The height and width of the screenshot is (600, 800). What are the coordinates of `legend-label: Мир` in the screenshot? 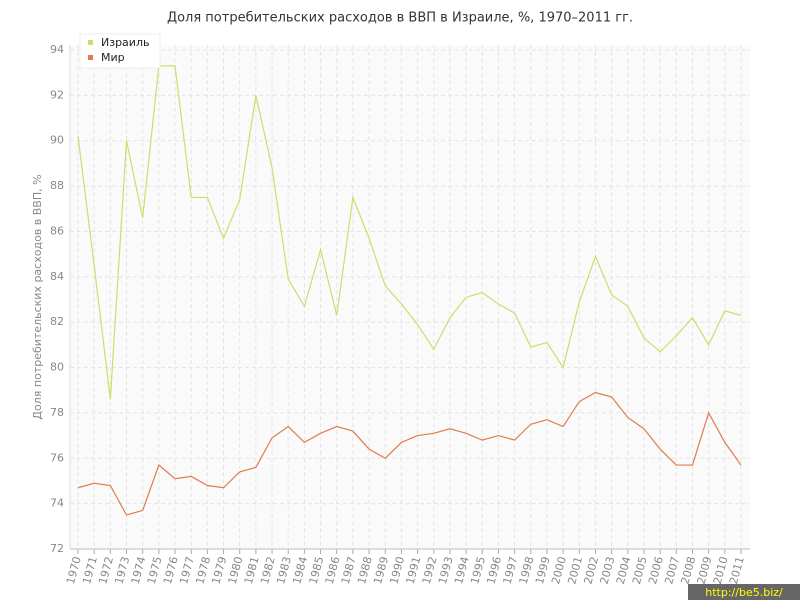 It's located at (113, 57).